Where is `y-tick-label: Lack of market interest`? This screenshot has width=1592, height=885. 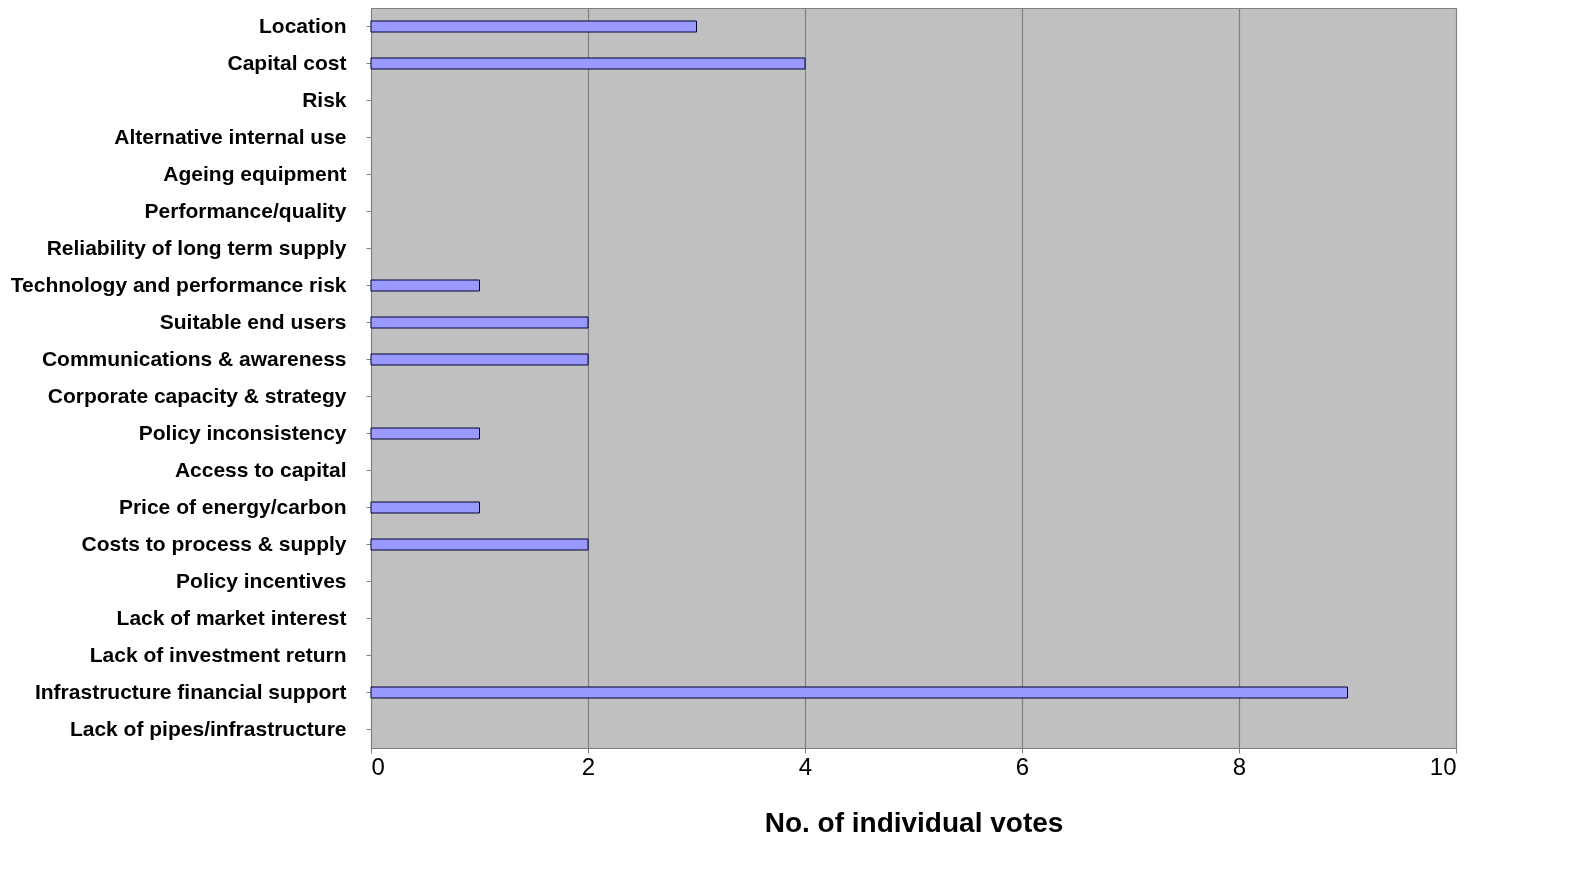 y-tick-label: Lack of market interest is located at coordinates (231, 617).